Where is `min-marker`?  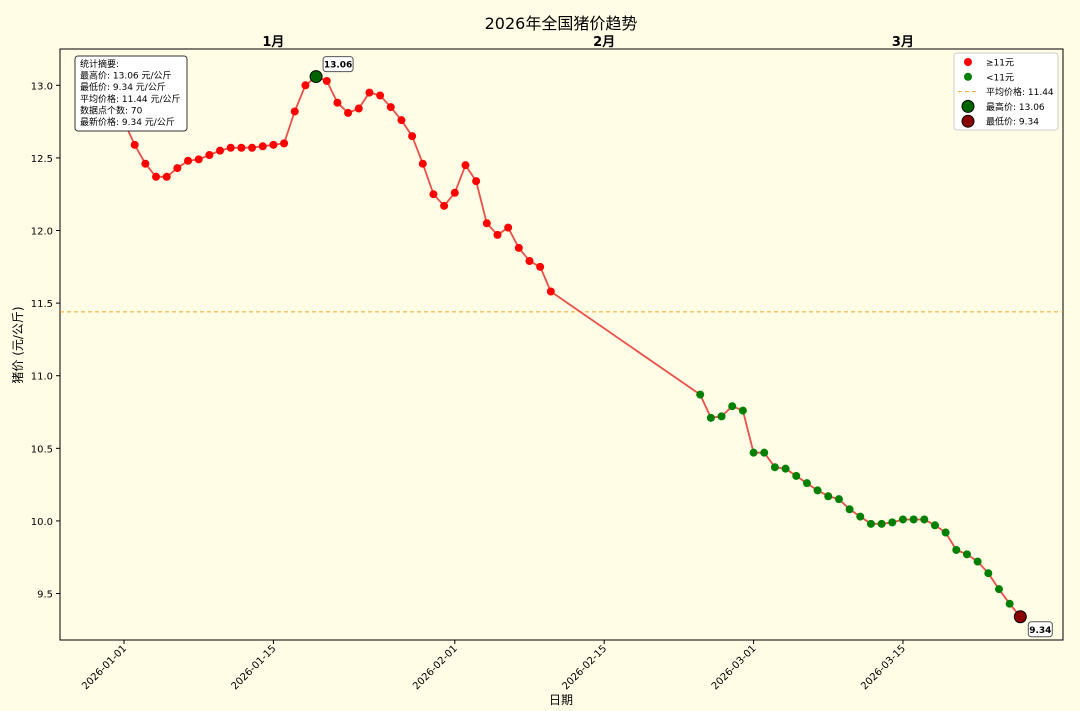
min-marker is located at coordinates (1020, 617).